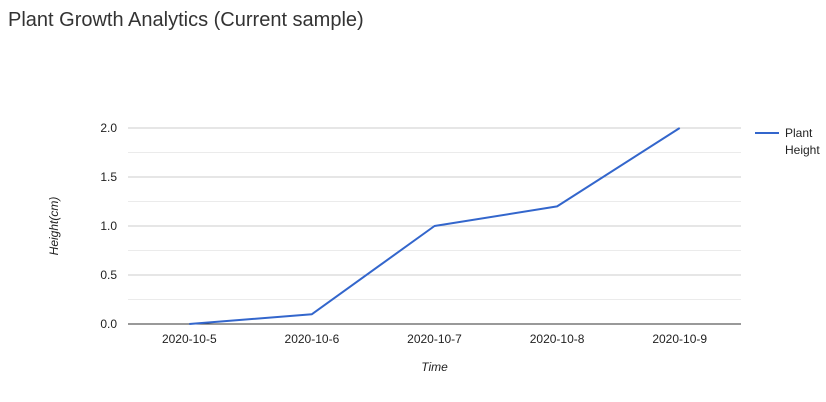  Describe the element at coordinates (557, 339) in the screenshot. I see `x-tick-label: 2020-10-8` at that location.